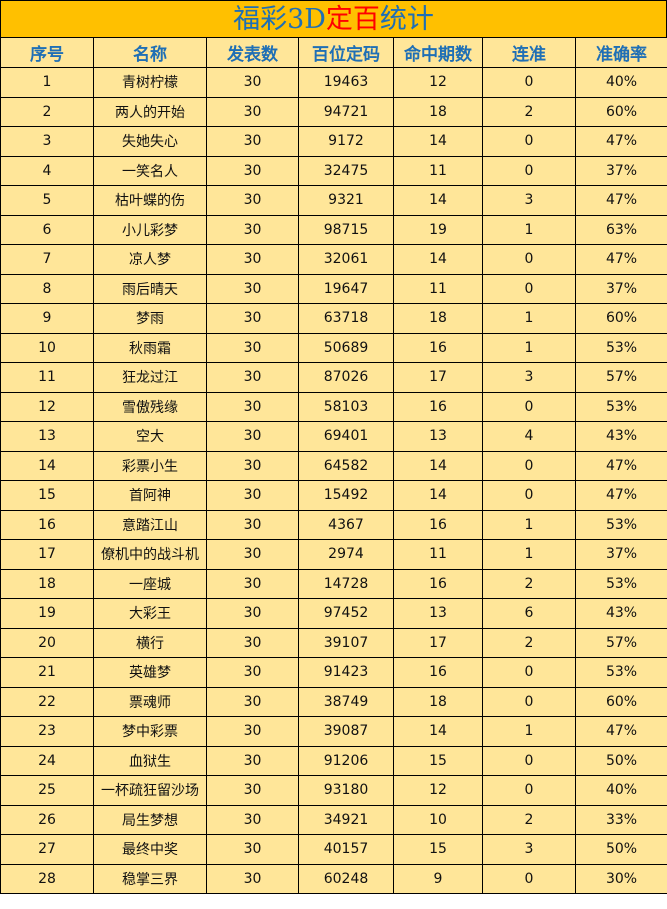  Describe the element at coordinates (438, 170) in the screenshot. I see `cell-hits: 11` at that location.